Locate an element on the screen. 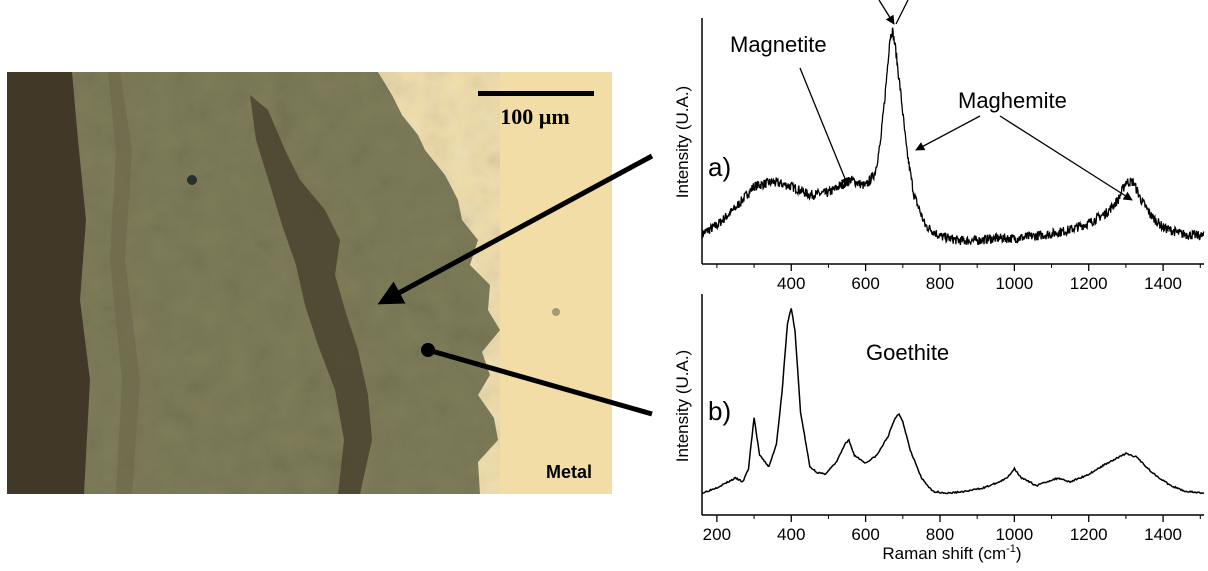 The height and width of the screenshot is (571, 1208). panel-label-b: b) is located at coordinates (719, 411).